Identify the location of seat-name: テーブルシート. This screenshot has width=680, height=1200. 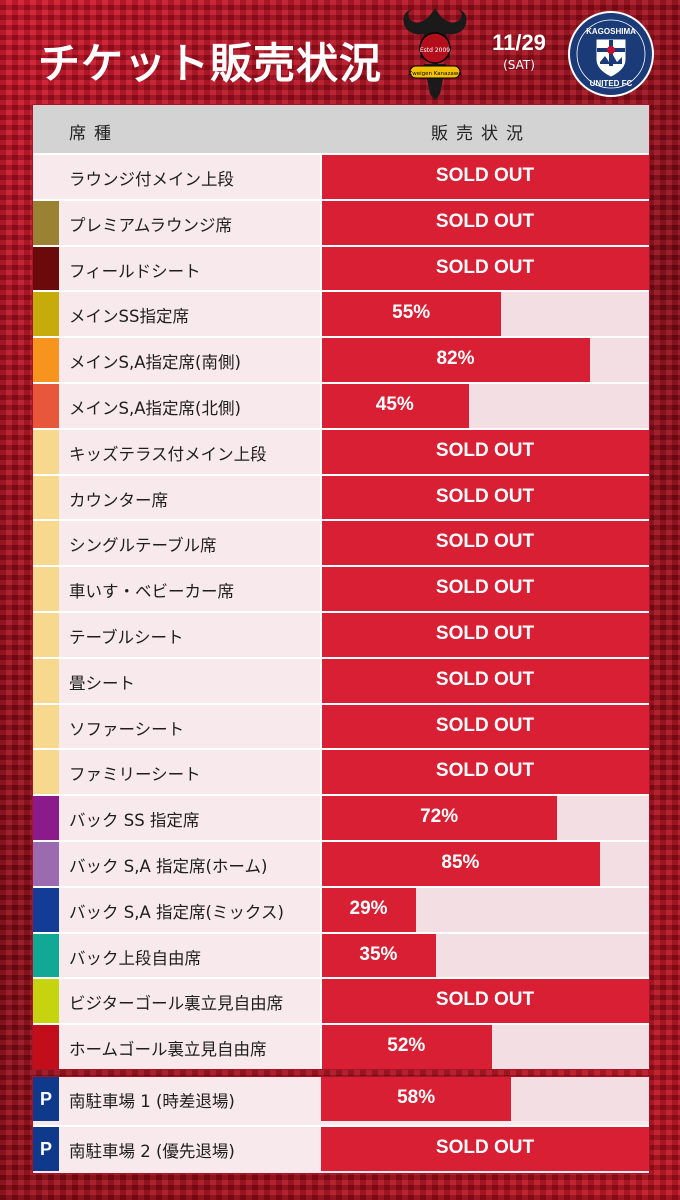
(126, 637).